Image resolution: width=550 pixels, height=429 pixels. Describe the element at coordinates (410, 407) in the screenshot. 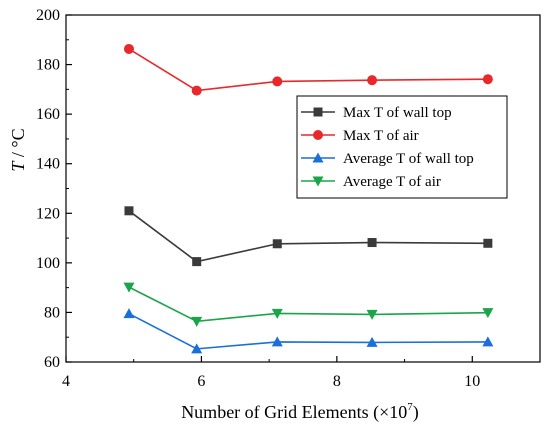

I see `x-axis-title-exponent: 7` at that location.